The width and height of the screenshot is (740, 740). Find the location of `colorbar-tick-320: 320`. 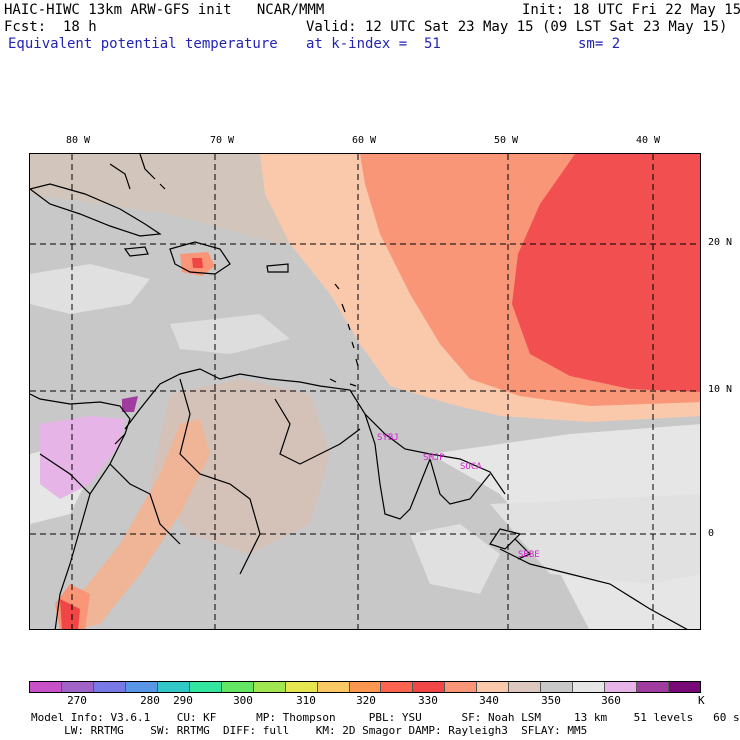

colorbar-tick-320: 320 is located at coordinates (366, 700).